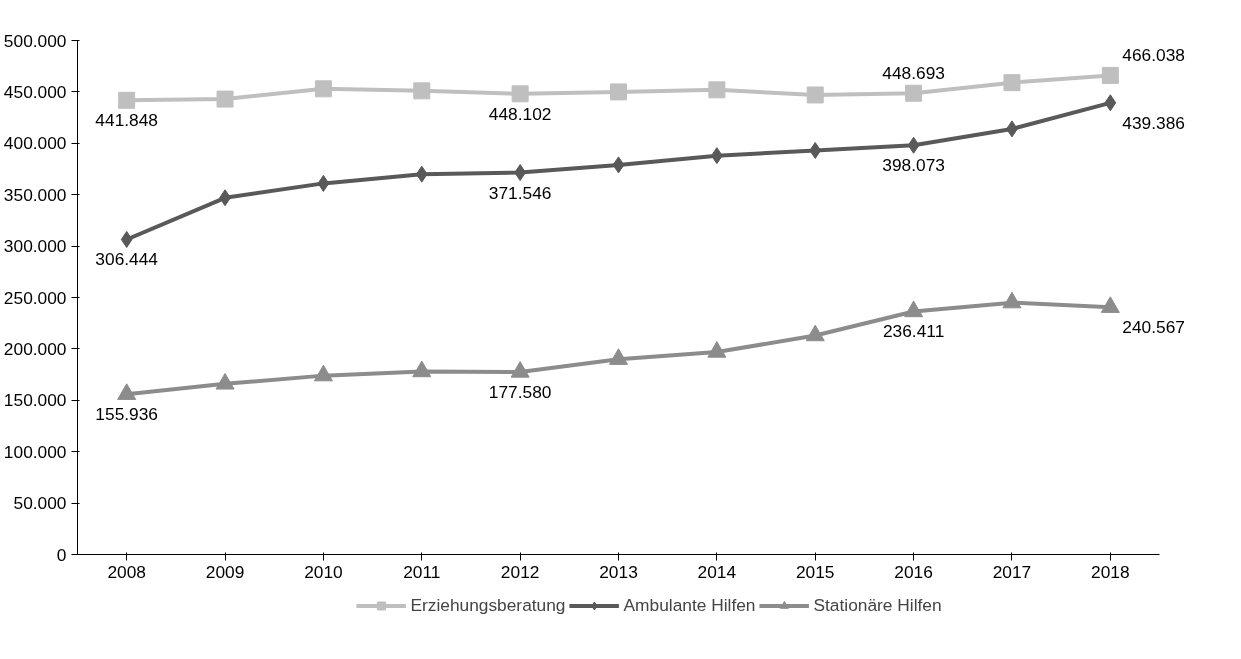 This screenshot has width=1241, height=659. What do you see at coordinates (913, 73) in the screenshot?
I see `data-label: 448.693` at bounding box center [913, 73].